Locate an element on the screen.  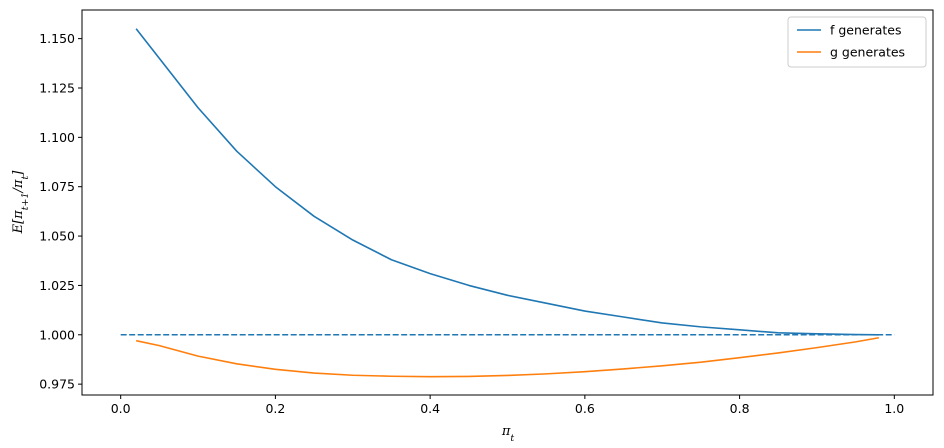
y-tick-label: 1.075 is located at coordinates (57, 186).